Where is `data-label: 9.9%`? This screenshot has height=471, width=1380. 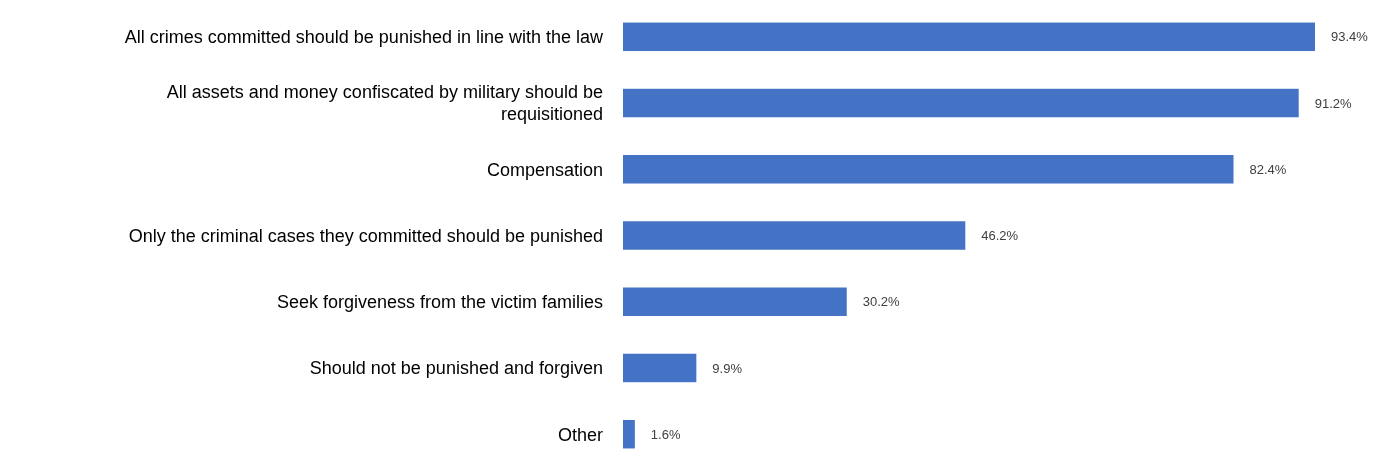
data-label: 9.9% is located at coordinates (727, 368).